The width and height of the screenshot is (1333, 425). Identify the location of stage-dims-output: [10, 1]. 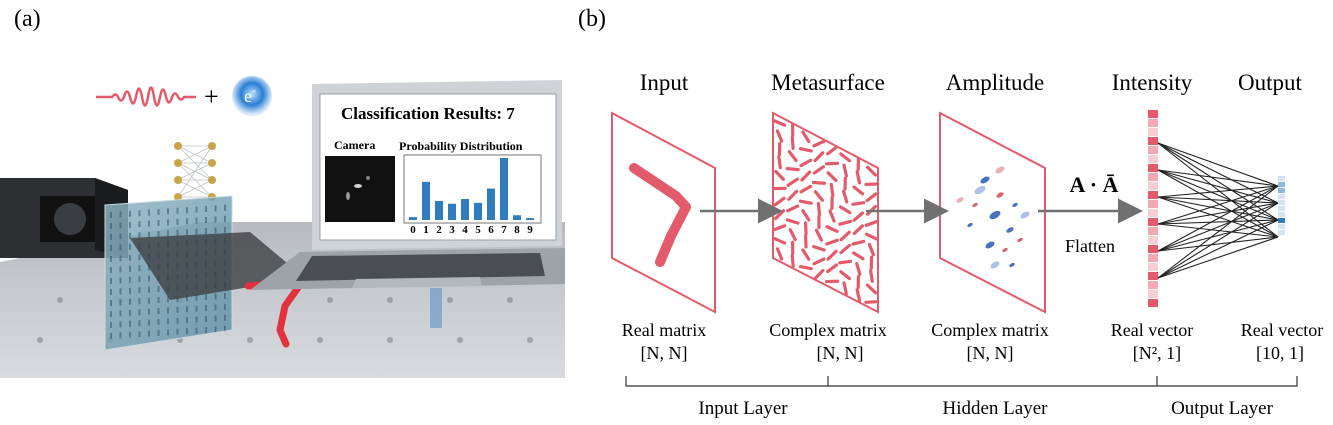
(1280, 353).